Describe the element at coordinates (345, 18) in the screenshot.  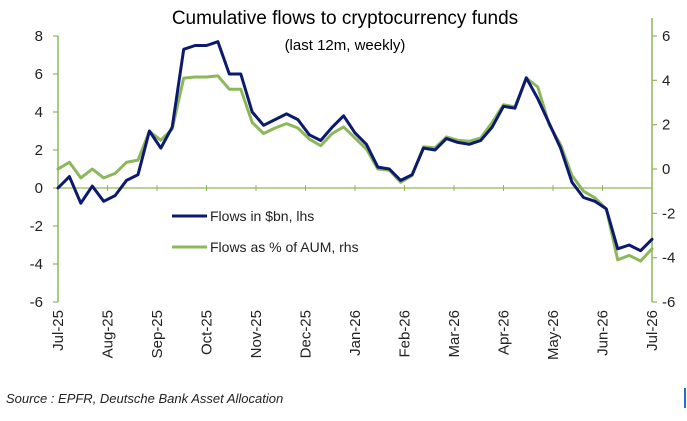
I see `chart-title: Cumulative flows to cryptocurrency funds` at that location.